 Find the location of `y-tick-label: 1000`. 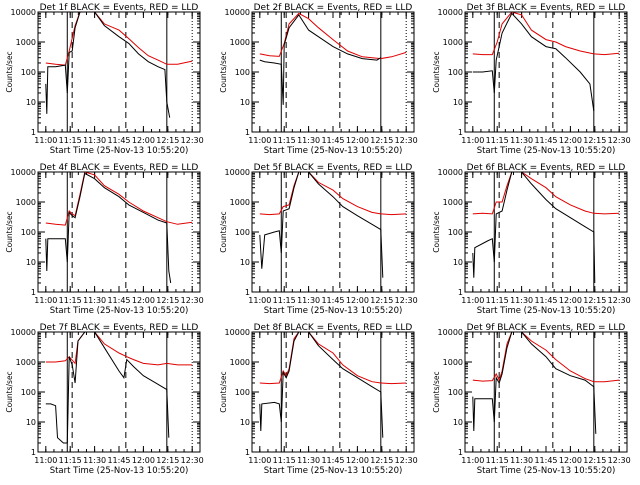

y-tick-label: 1000 is located at coordinates (240, 362).